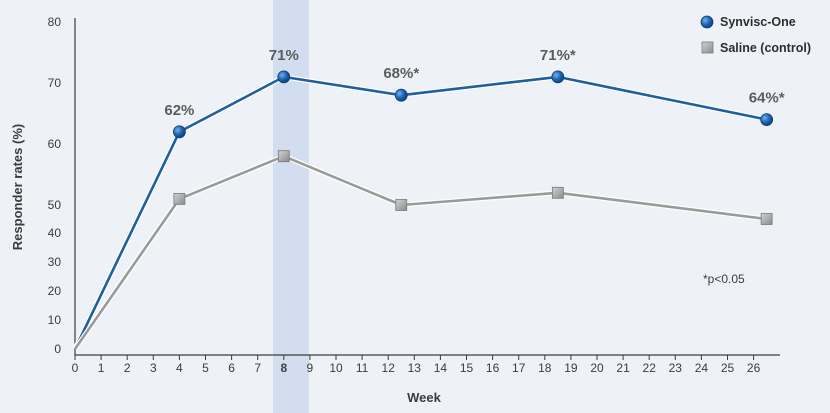 The height and width of the screenshot is (413, 830). I want to click on x-tick-label: 9, so click(310, 368).